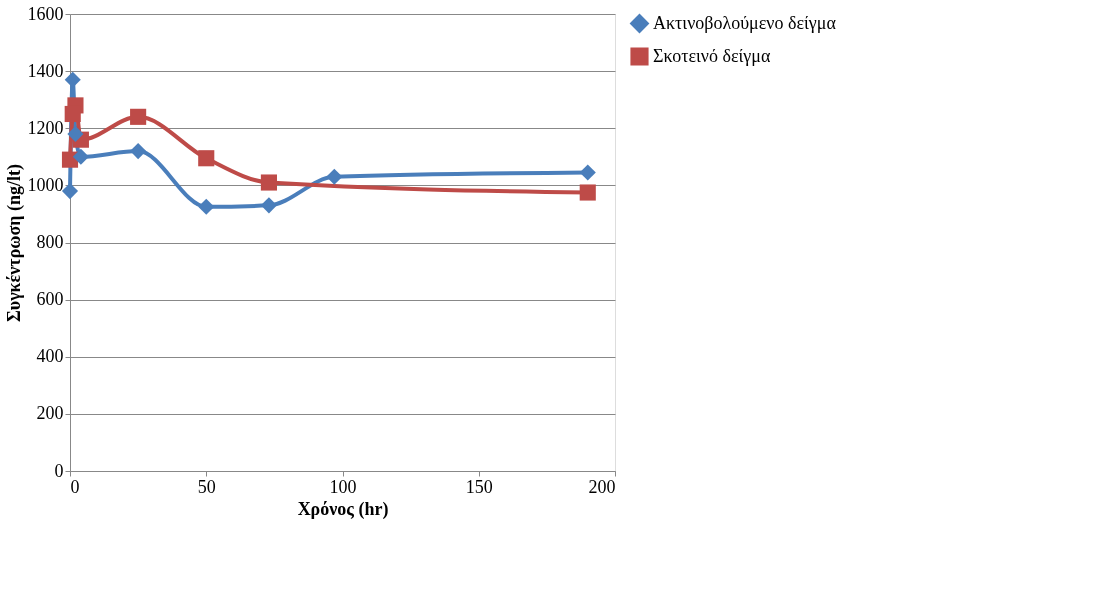  I want to click on legend-label: Σκοτεινό δείγμα, so click(712, 55).